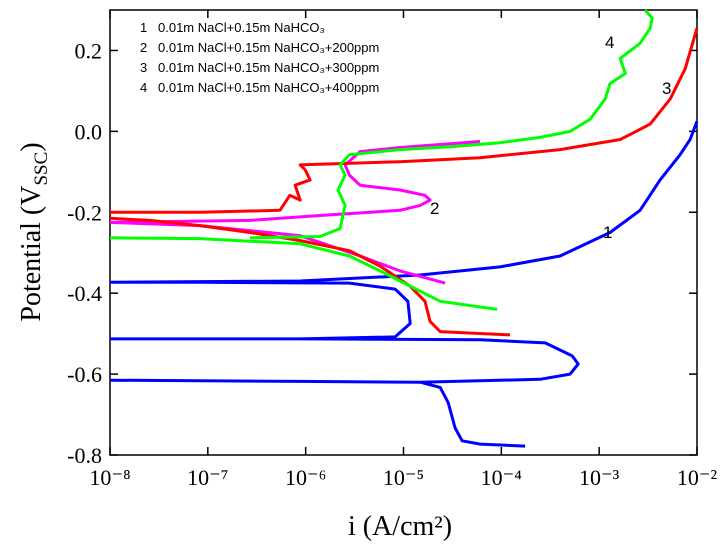 Image resolution: width=721 pixels, height=551 pixels. I want to click on y-tick-label: -0.2, so click(84, 212).